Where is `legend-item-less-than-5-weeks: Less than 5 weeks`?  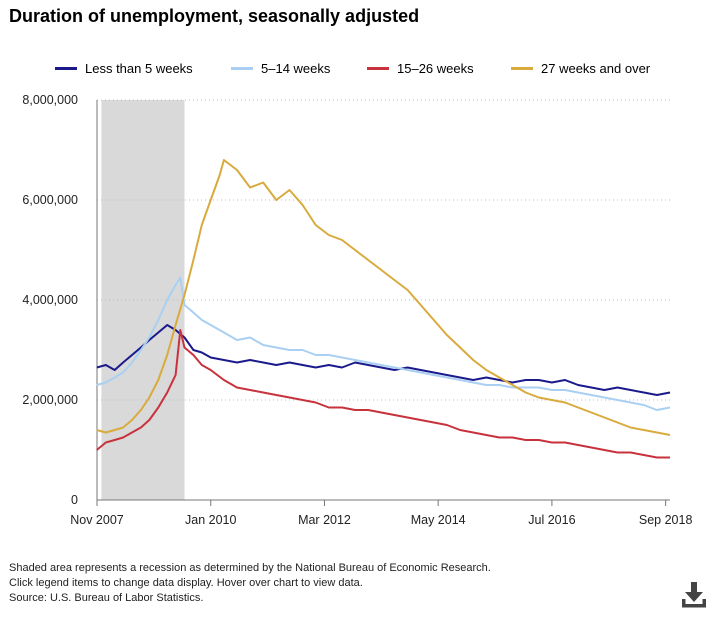 legend-item-less-than-5-weeks: Less than 5 weeks is located at coordinates (124, 68).